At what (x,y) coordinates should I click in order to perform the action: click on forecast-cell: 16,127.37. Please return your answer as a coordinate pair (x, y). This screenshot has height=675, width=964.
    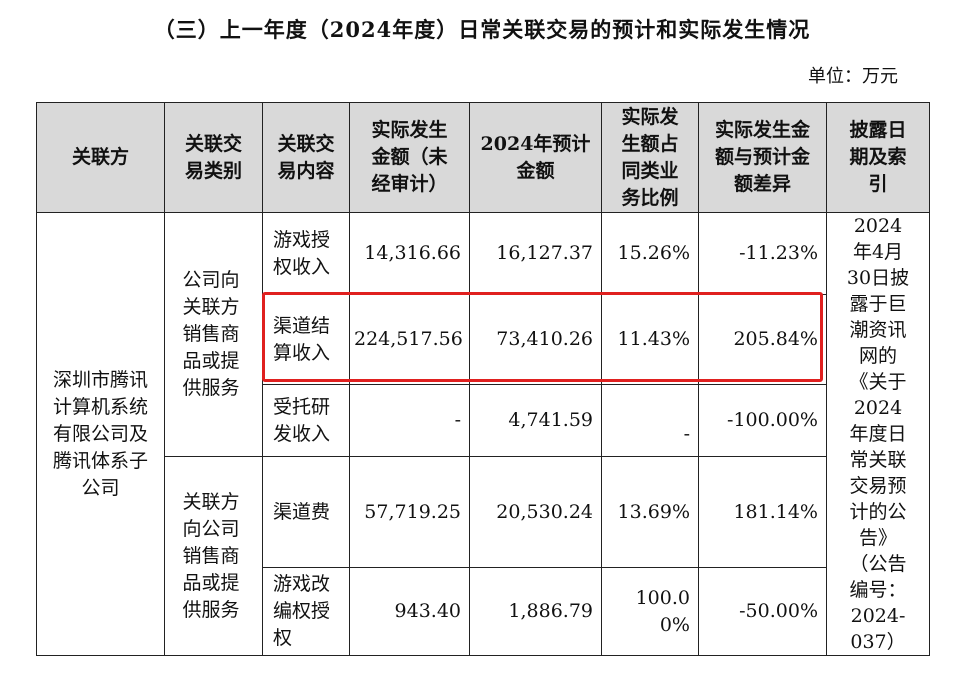
    Looking at the image, I should click on (535, 253).